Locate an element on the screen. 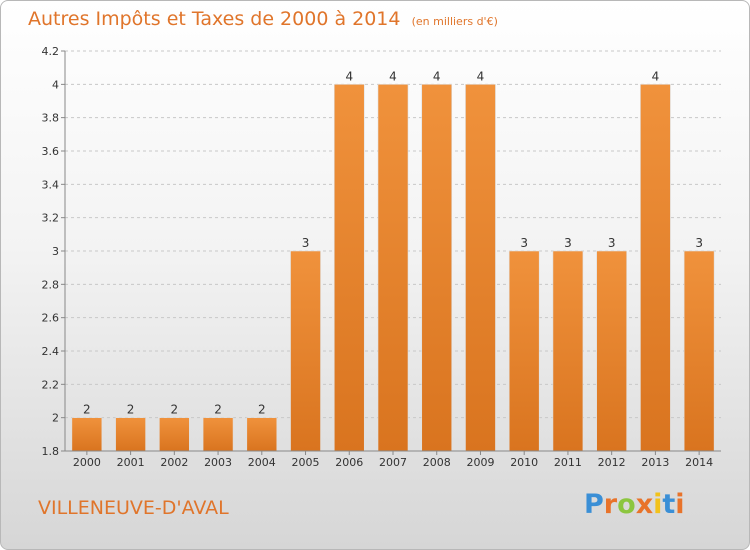 Image resolution: width=750 pixels, height=550 pixels. bar-2007 is located at coordinates (393, 268).